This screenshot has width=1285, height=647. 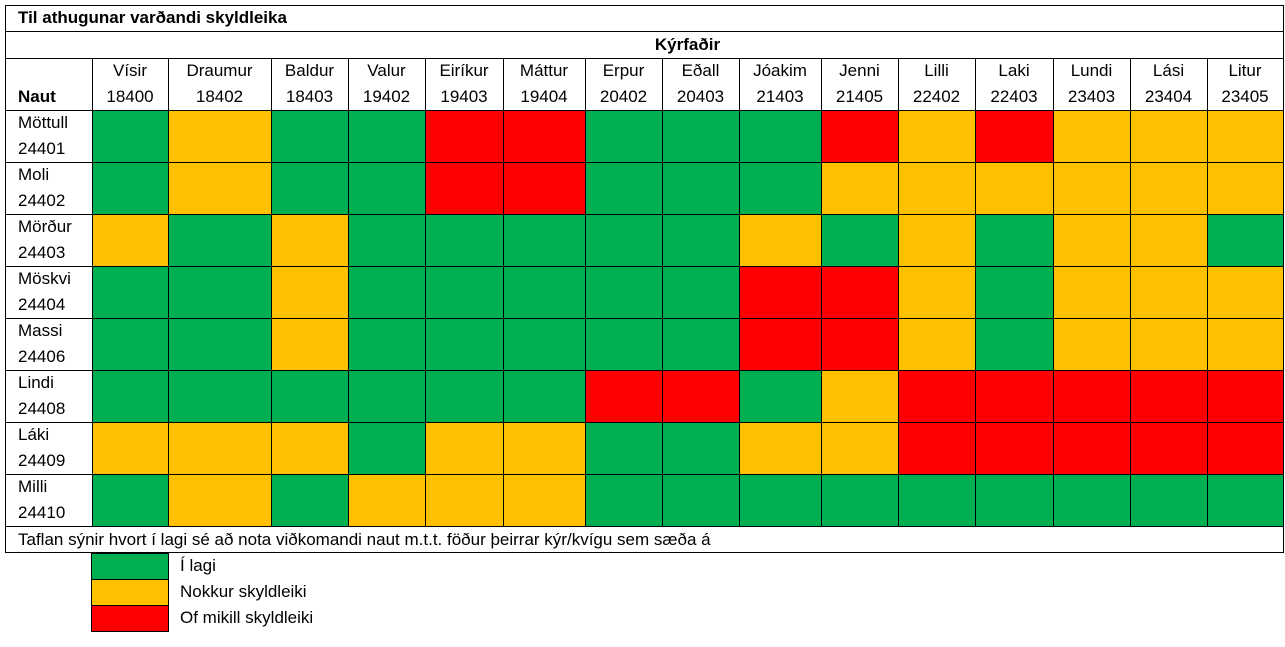 I want to click on column-id: 19404, so click(x=544, y=96).